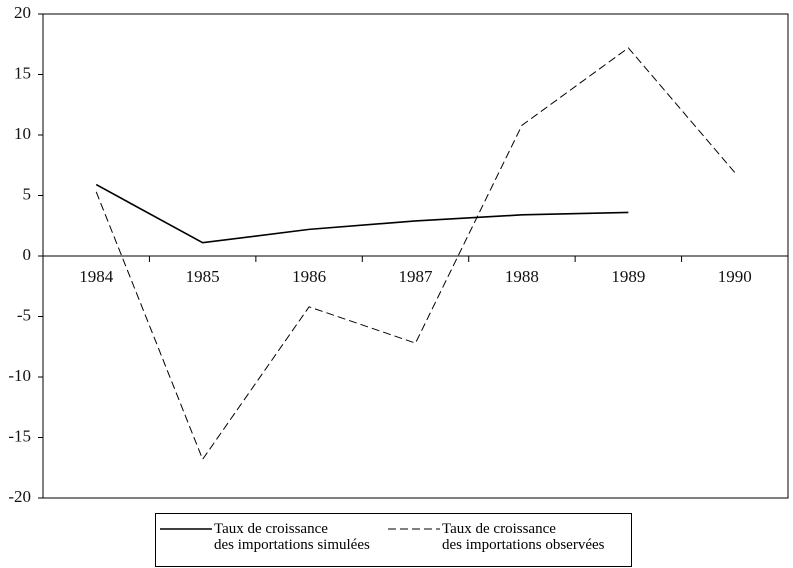  Describe the element at coordinates (309, 276) in the screenshot. I see `x-tick-label: 1986` at that location.